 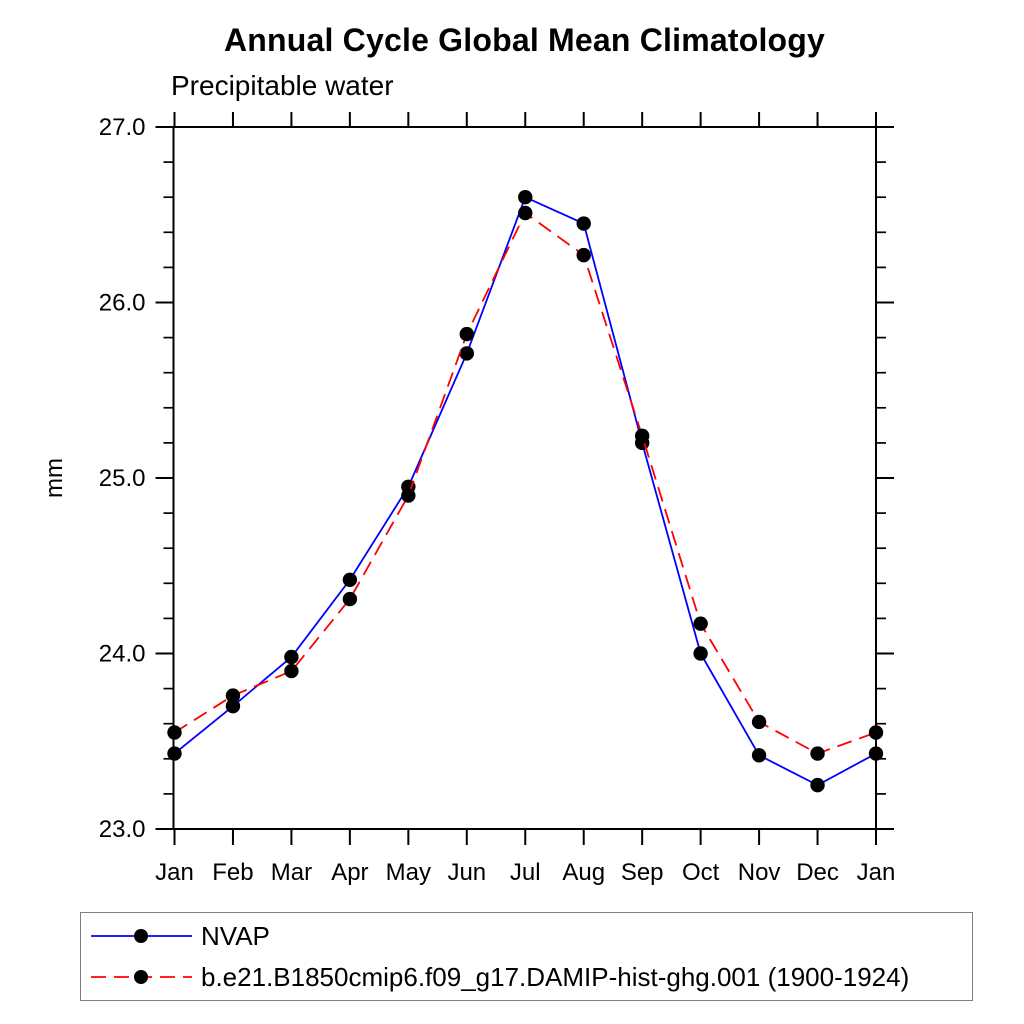 What do you see at coordinates (232, 872) in the screenshot?
I see `x-tick-label: Feb` at bounding box center [232, 872].